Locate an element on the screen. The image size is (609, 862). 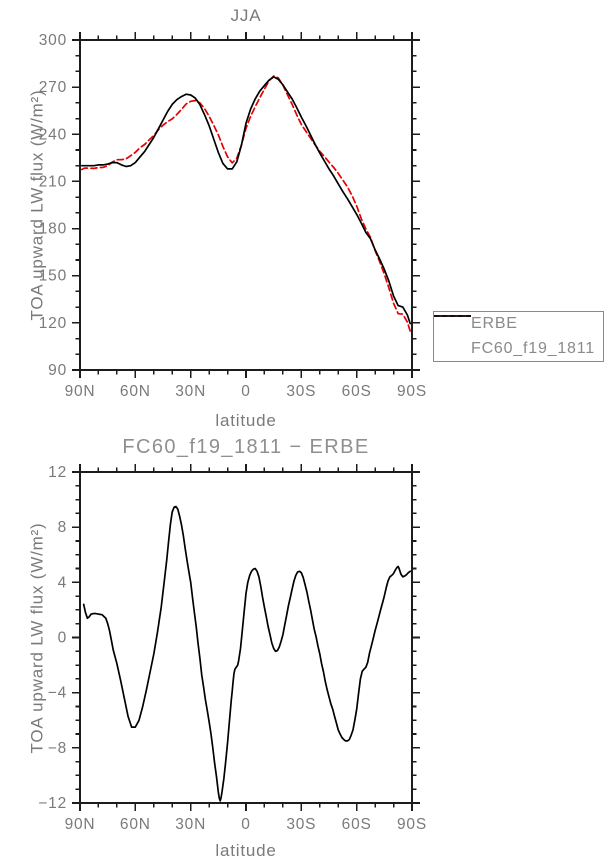
y-tick-label: 8 is located at coordinates (62, 527).